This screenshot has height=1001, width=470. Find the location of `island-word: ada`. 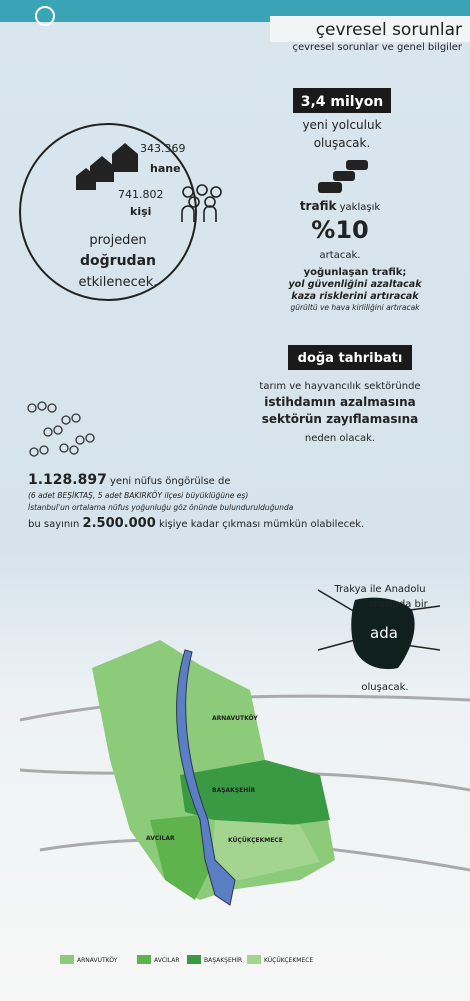

island-word: ada is located at coordinates (384, 633).